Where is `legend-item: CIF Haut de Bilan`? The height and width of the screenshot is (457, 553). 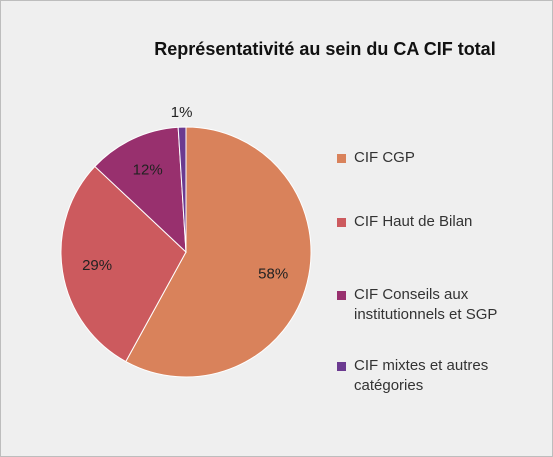
legend-item: CIF Haut de Bilan is located at coordinates (437, 222).